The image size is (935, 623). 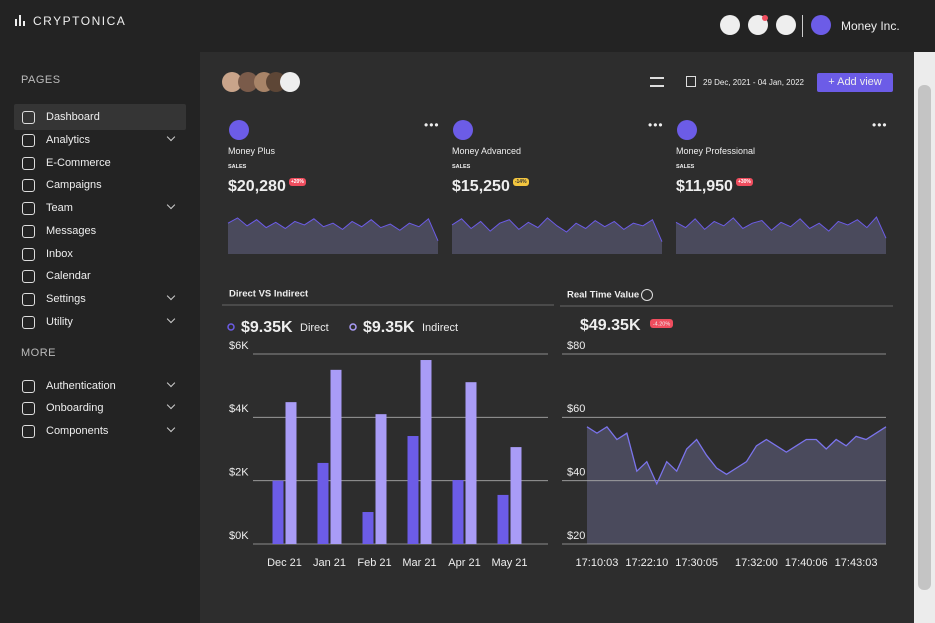 What do you see at coordinates (786, 25) in the screenshot?
I see `info-button` at bounding box center [786, 25].